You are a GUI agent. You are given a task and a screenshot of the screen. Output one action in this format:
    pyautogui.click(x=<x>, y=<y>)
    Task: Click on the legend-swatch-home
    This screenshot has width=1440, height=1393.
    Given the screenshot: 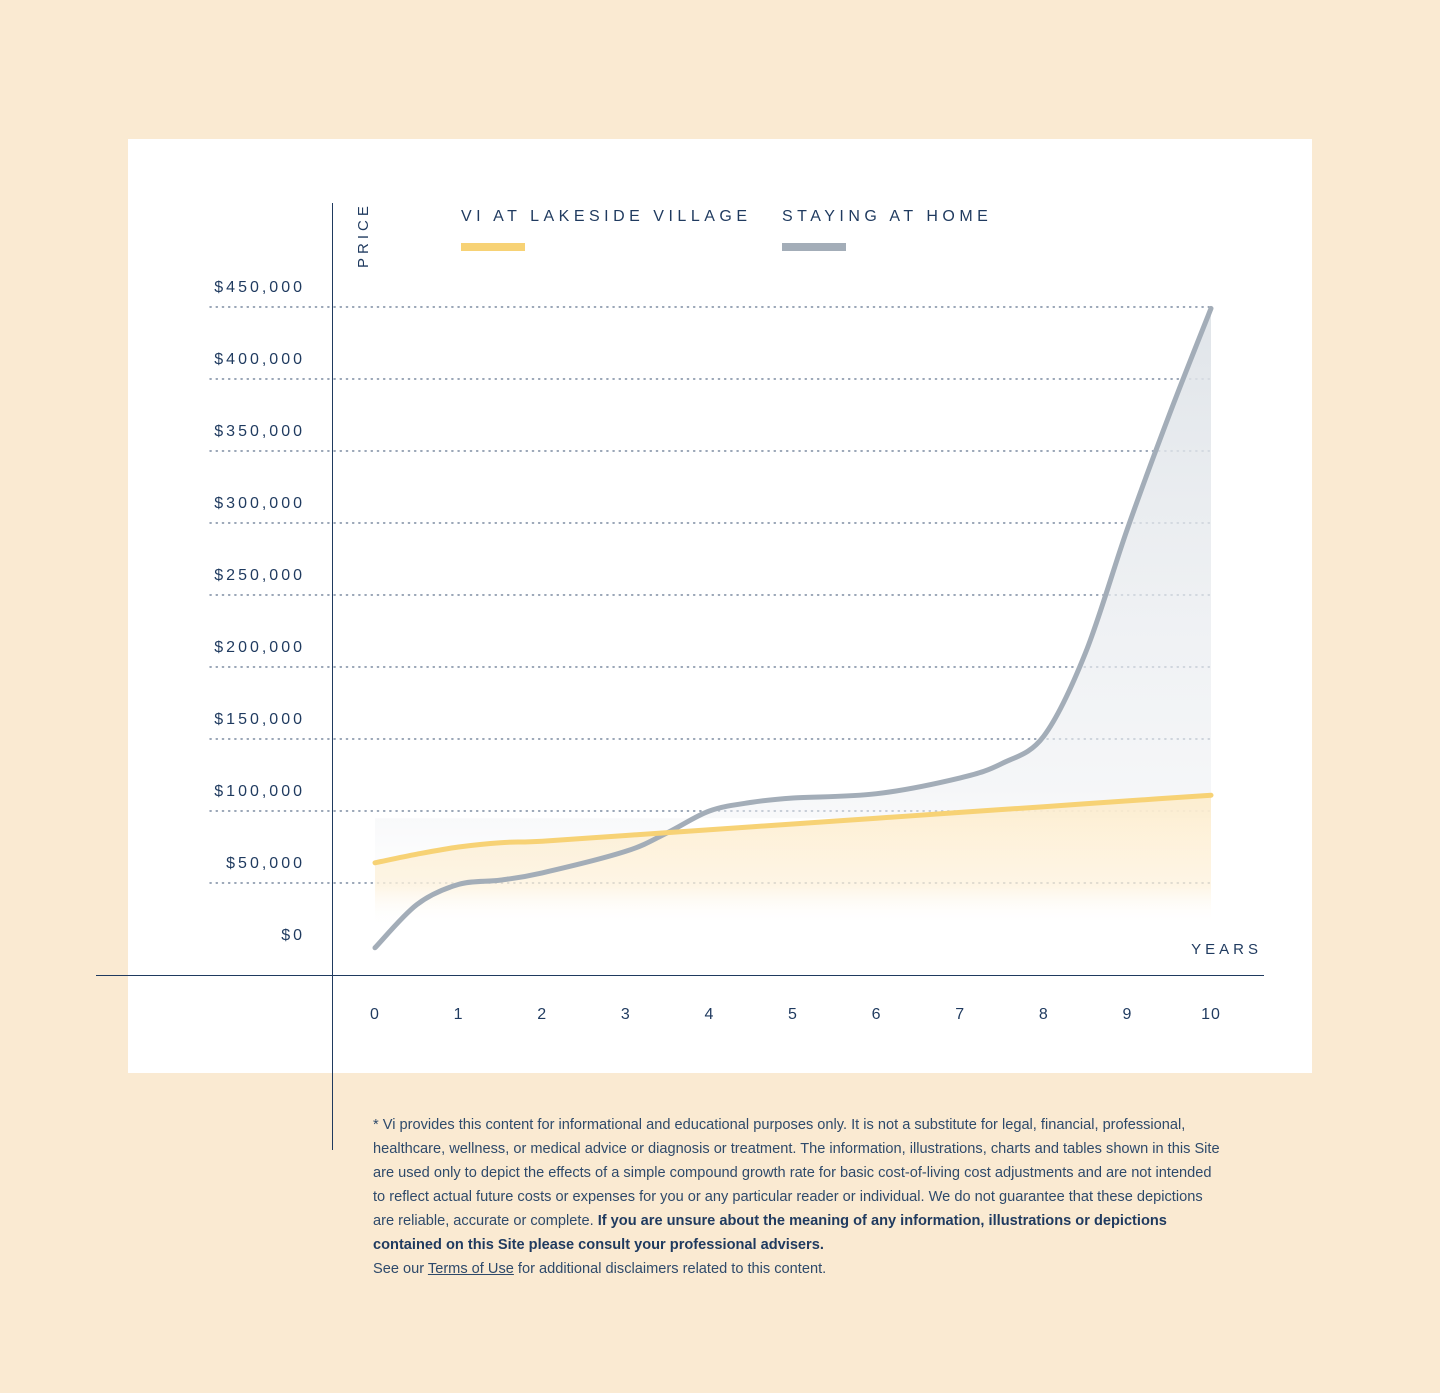 What is the action you would take?
    pyautogui.click(x=814, y=247)
    